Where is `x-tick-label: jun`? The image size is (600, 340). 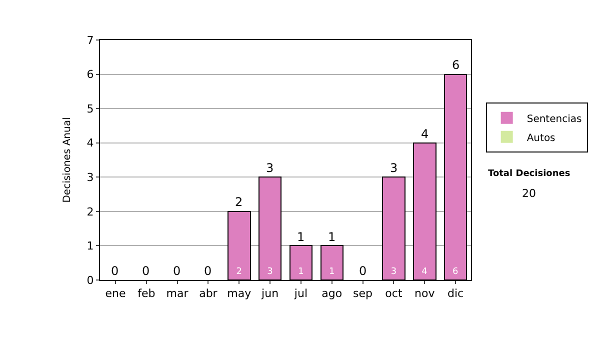 x-tick-label: jun is located at coordinates (269, 293).